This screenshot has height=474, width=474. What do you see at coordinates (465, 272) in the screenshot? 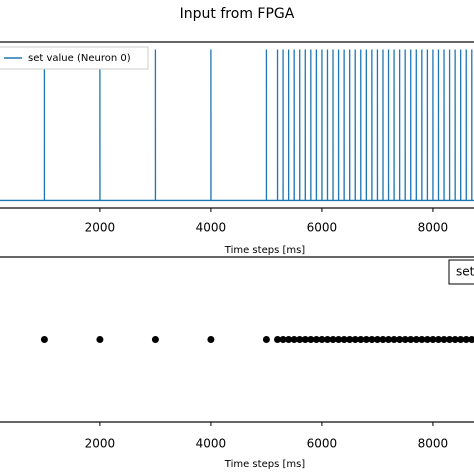
I see `legend-label: set` at bounding box center [465, 272].